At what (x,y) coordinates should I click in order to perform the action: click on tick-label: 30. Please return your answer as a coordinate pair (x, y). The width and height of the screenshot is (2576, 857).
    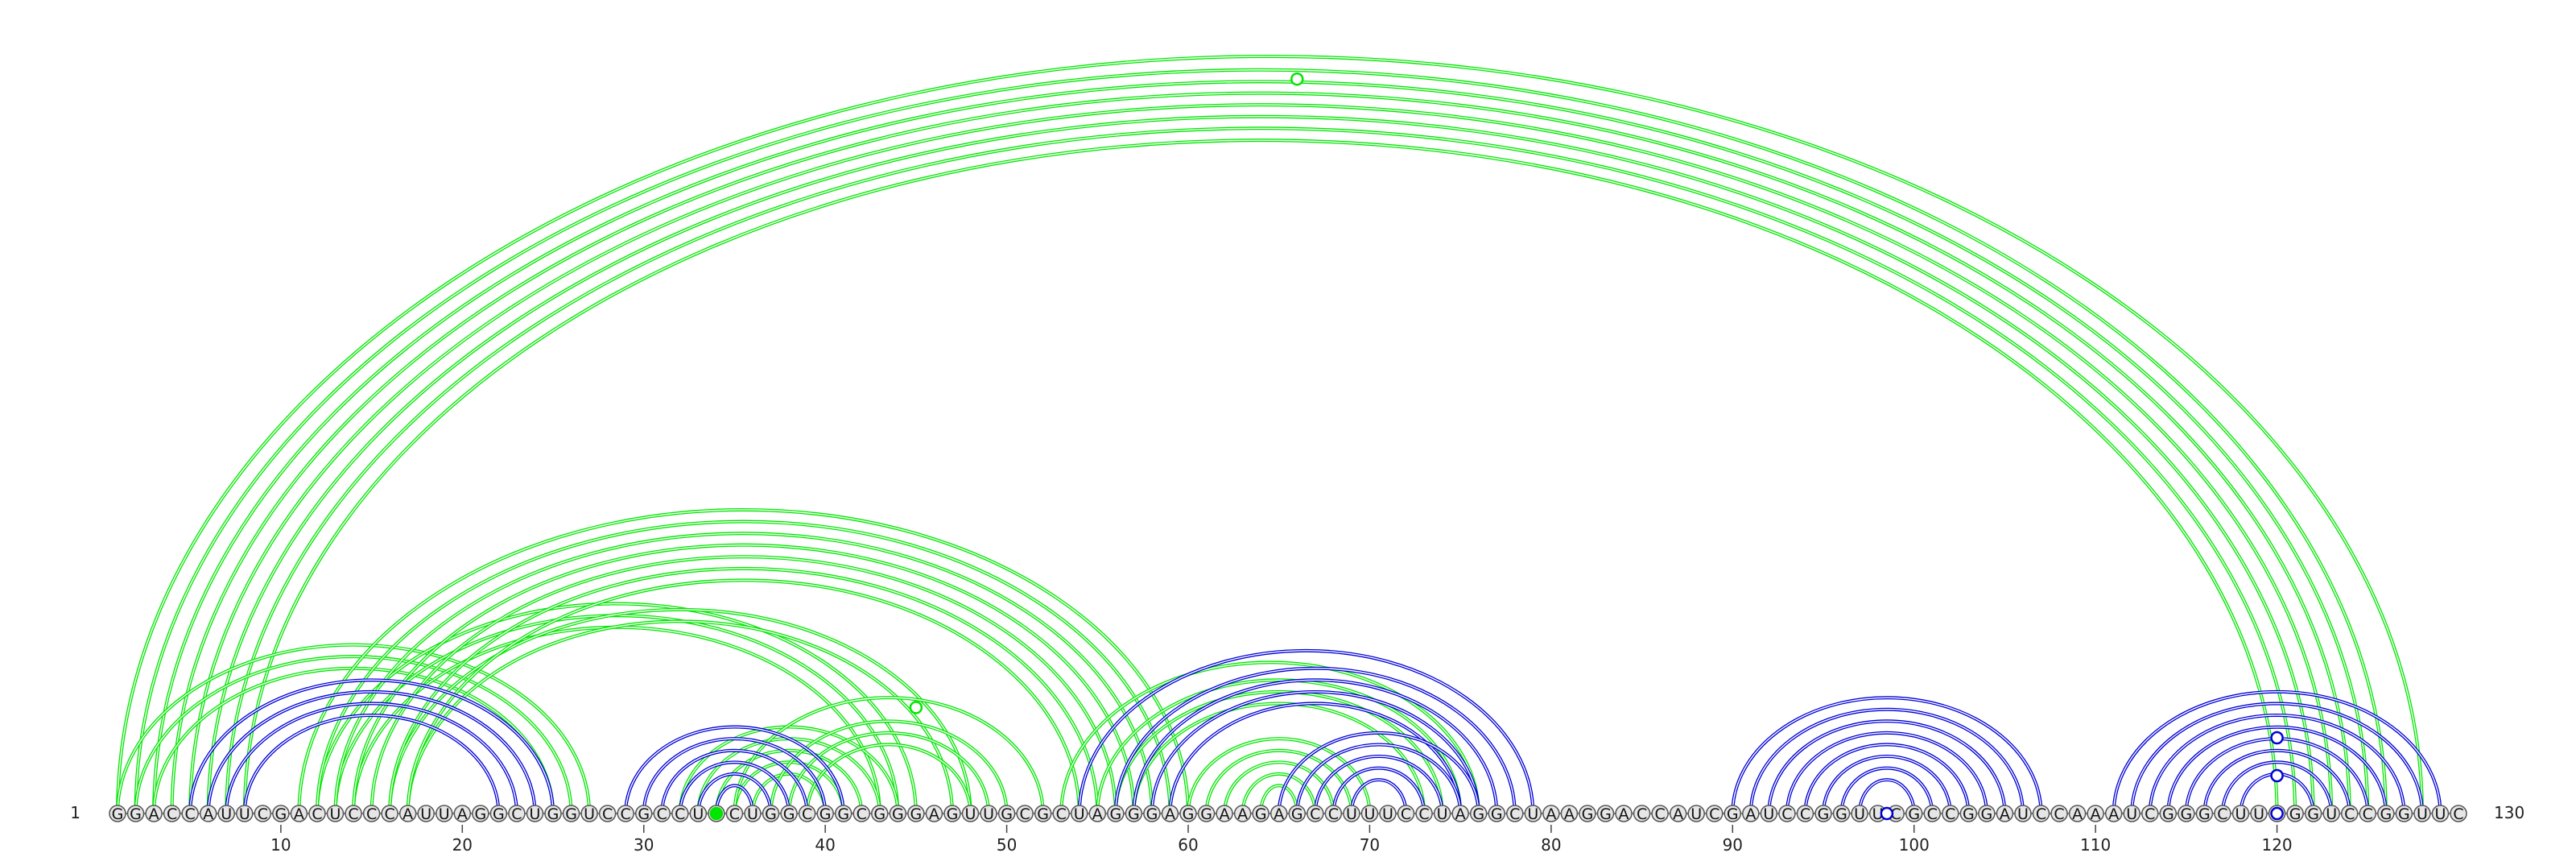
    Looking at the image, I should click on (644, 845).